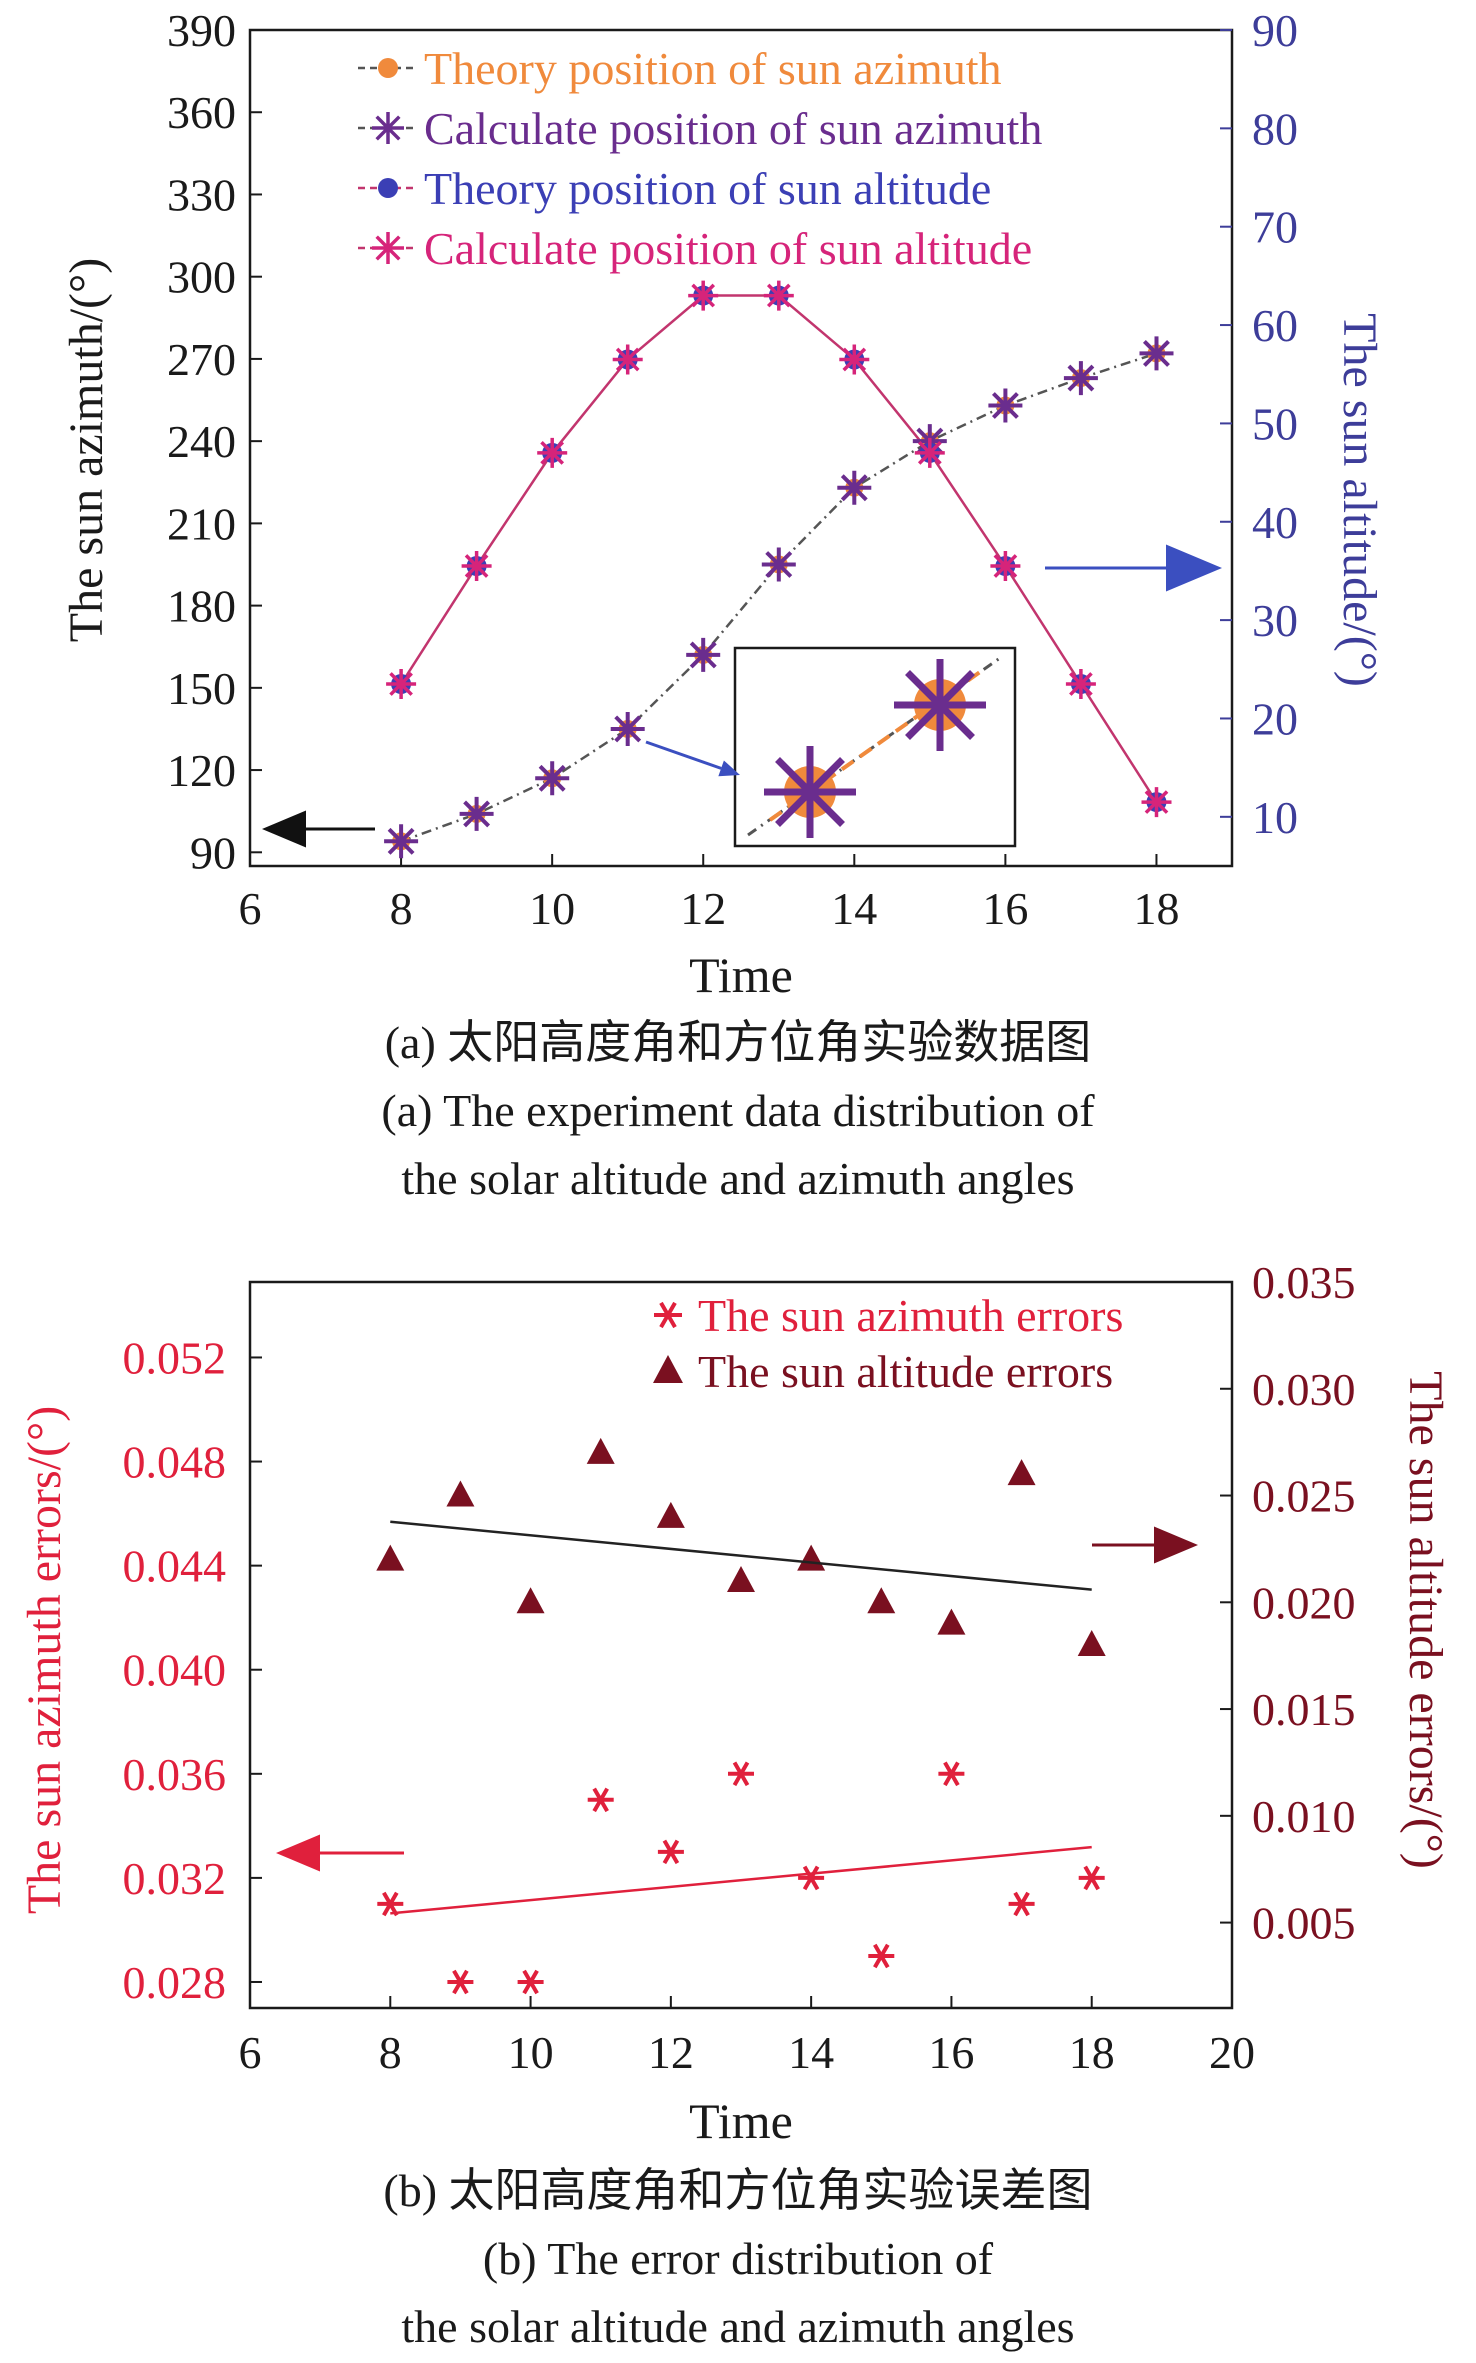 This screenshot has width=1476, height=2363. I want to click on x-tick-label-b: 6, so click(250, 2052).